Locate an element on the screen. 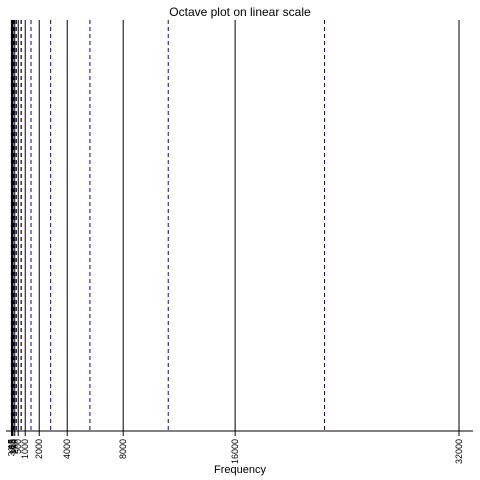 Image resolution: width=480 pixels, height=480 pixels. x-tick-label-8: 2000 is located at coordinates (39, 449).